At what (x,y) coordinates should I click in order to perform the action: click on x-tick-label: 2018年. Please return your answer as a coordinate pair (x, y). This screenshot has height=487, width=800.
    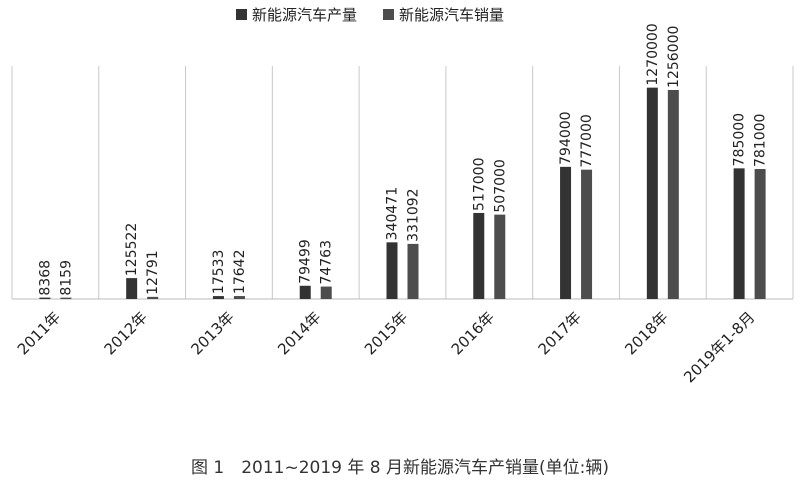
    Looking at the image, I should click on (646, 333).